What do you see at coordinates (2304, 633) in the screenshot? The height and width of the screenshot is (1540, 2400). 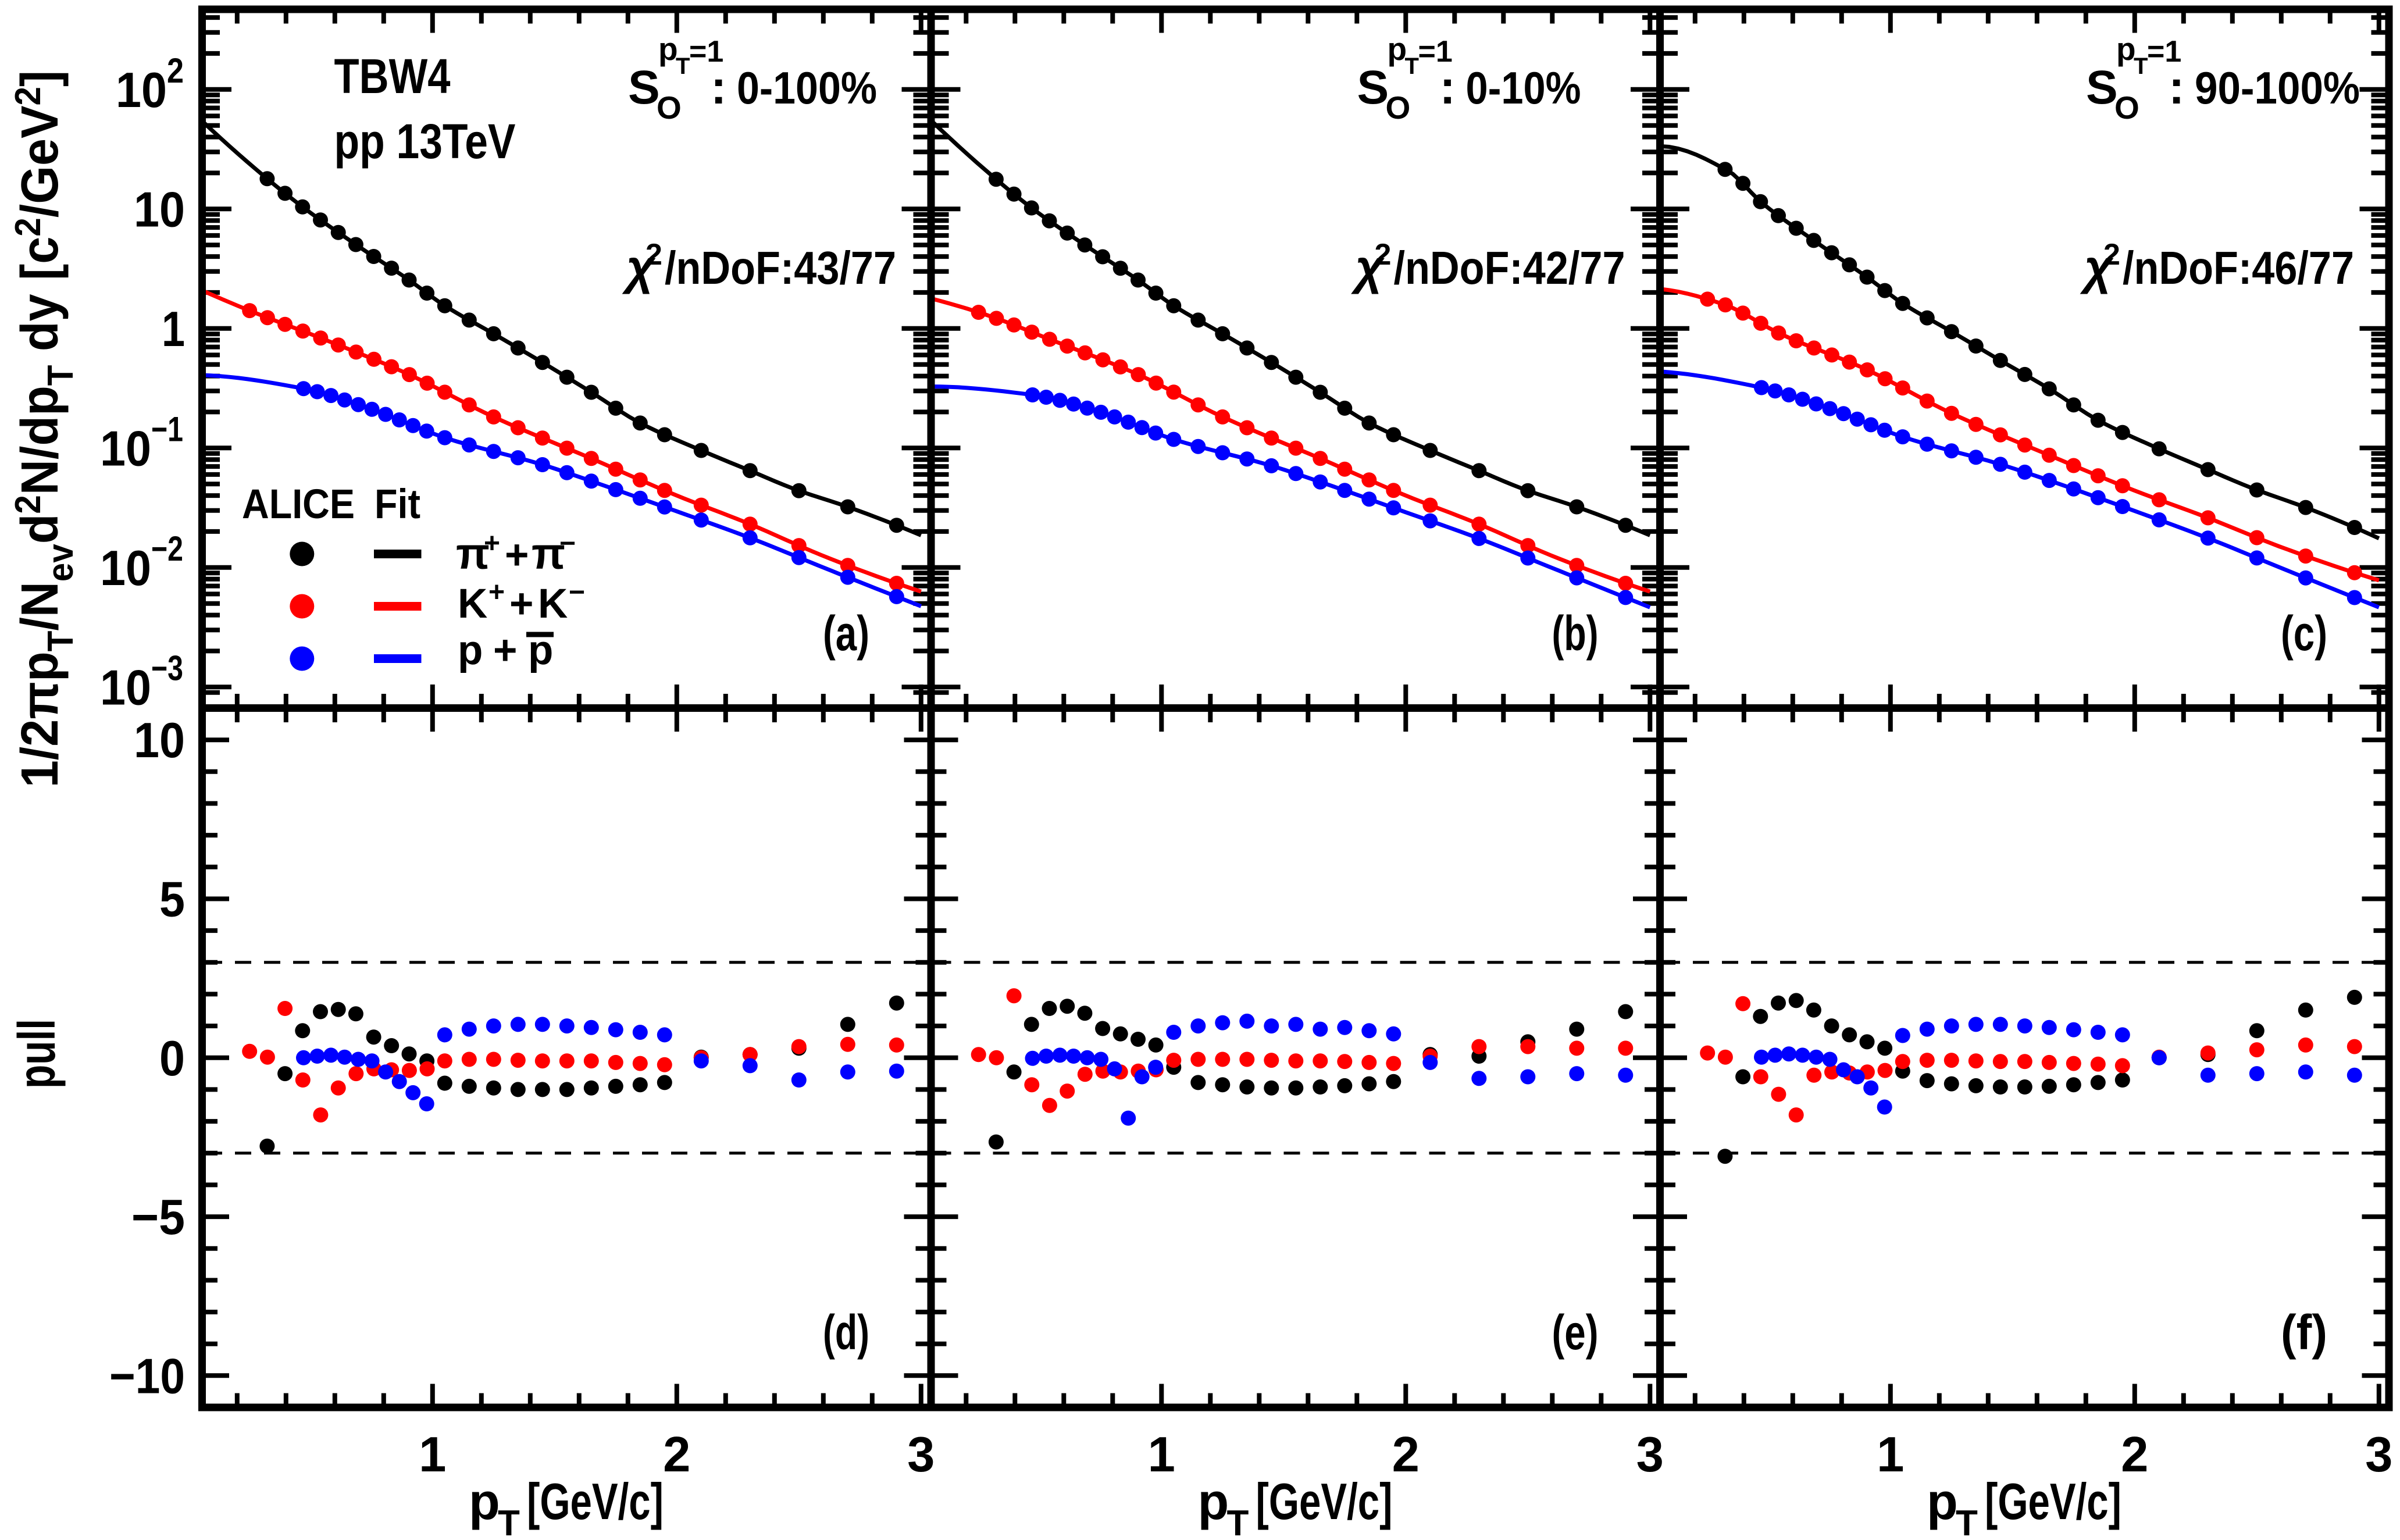 I see `svg-text: (c)` at bounding box center [2304, 633].